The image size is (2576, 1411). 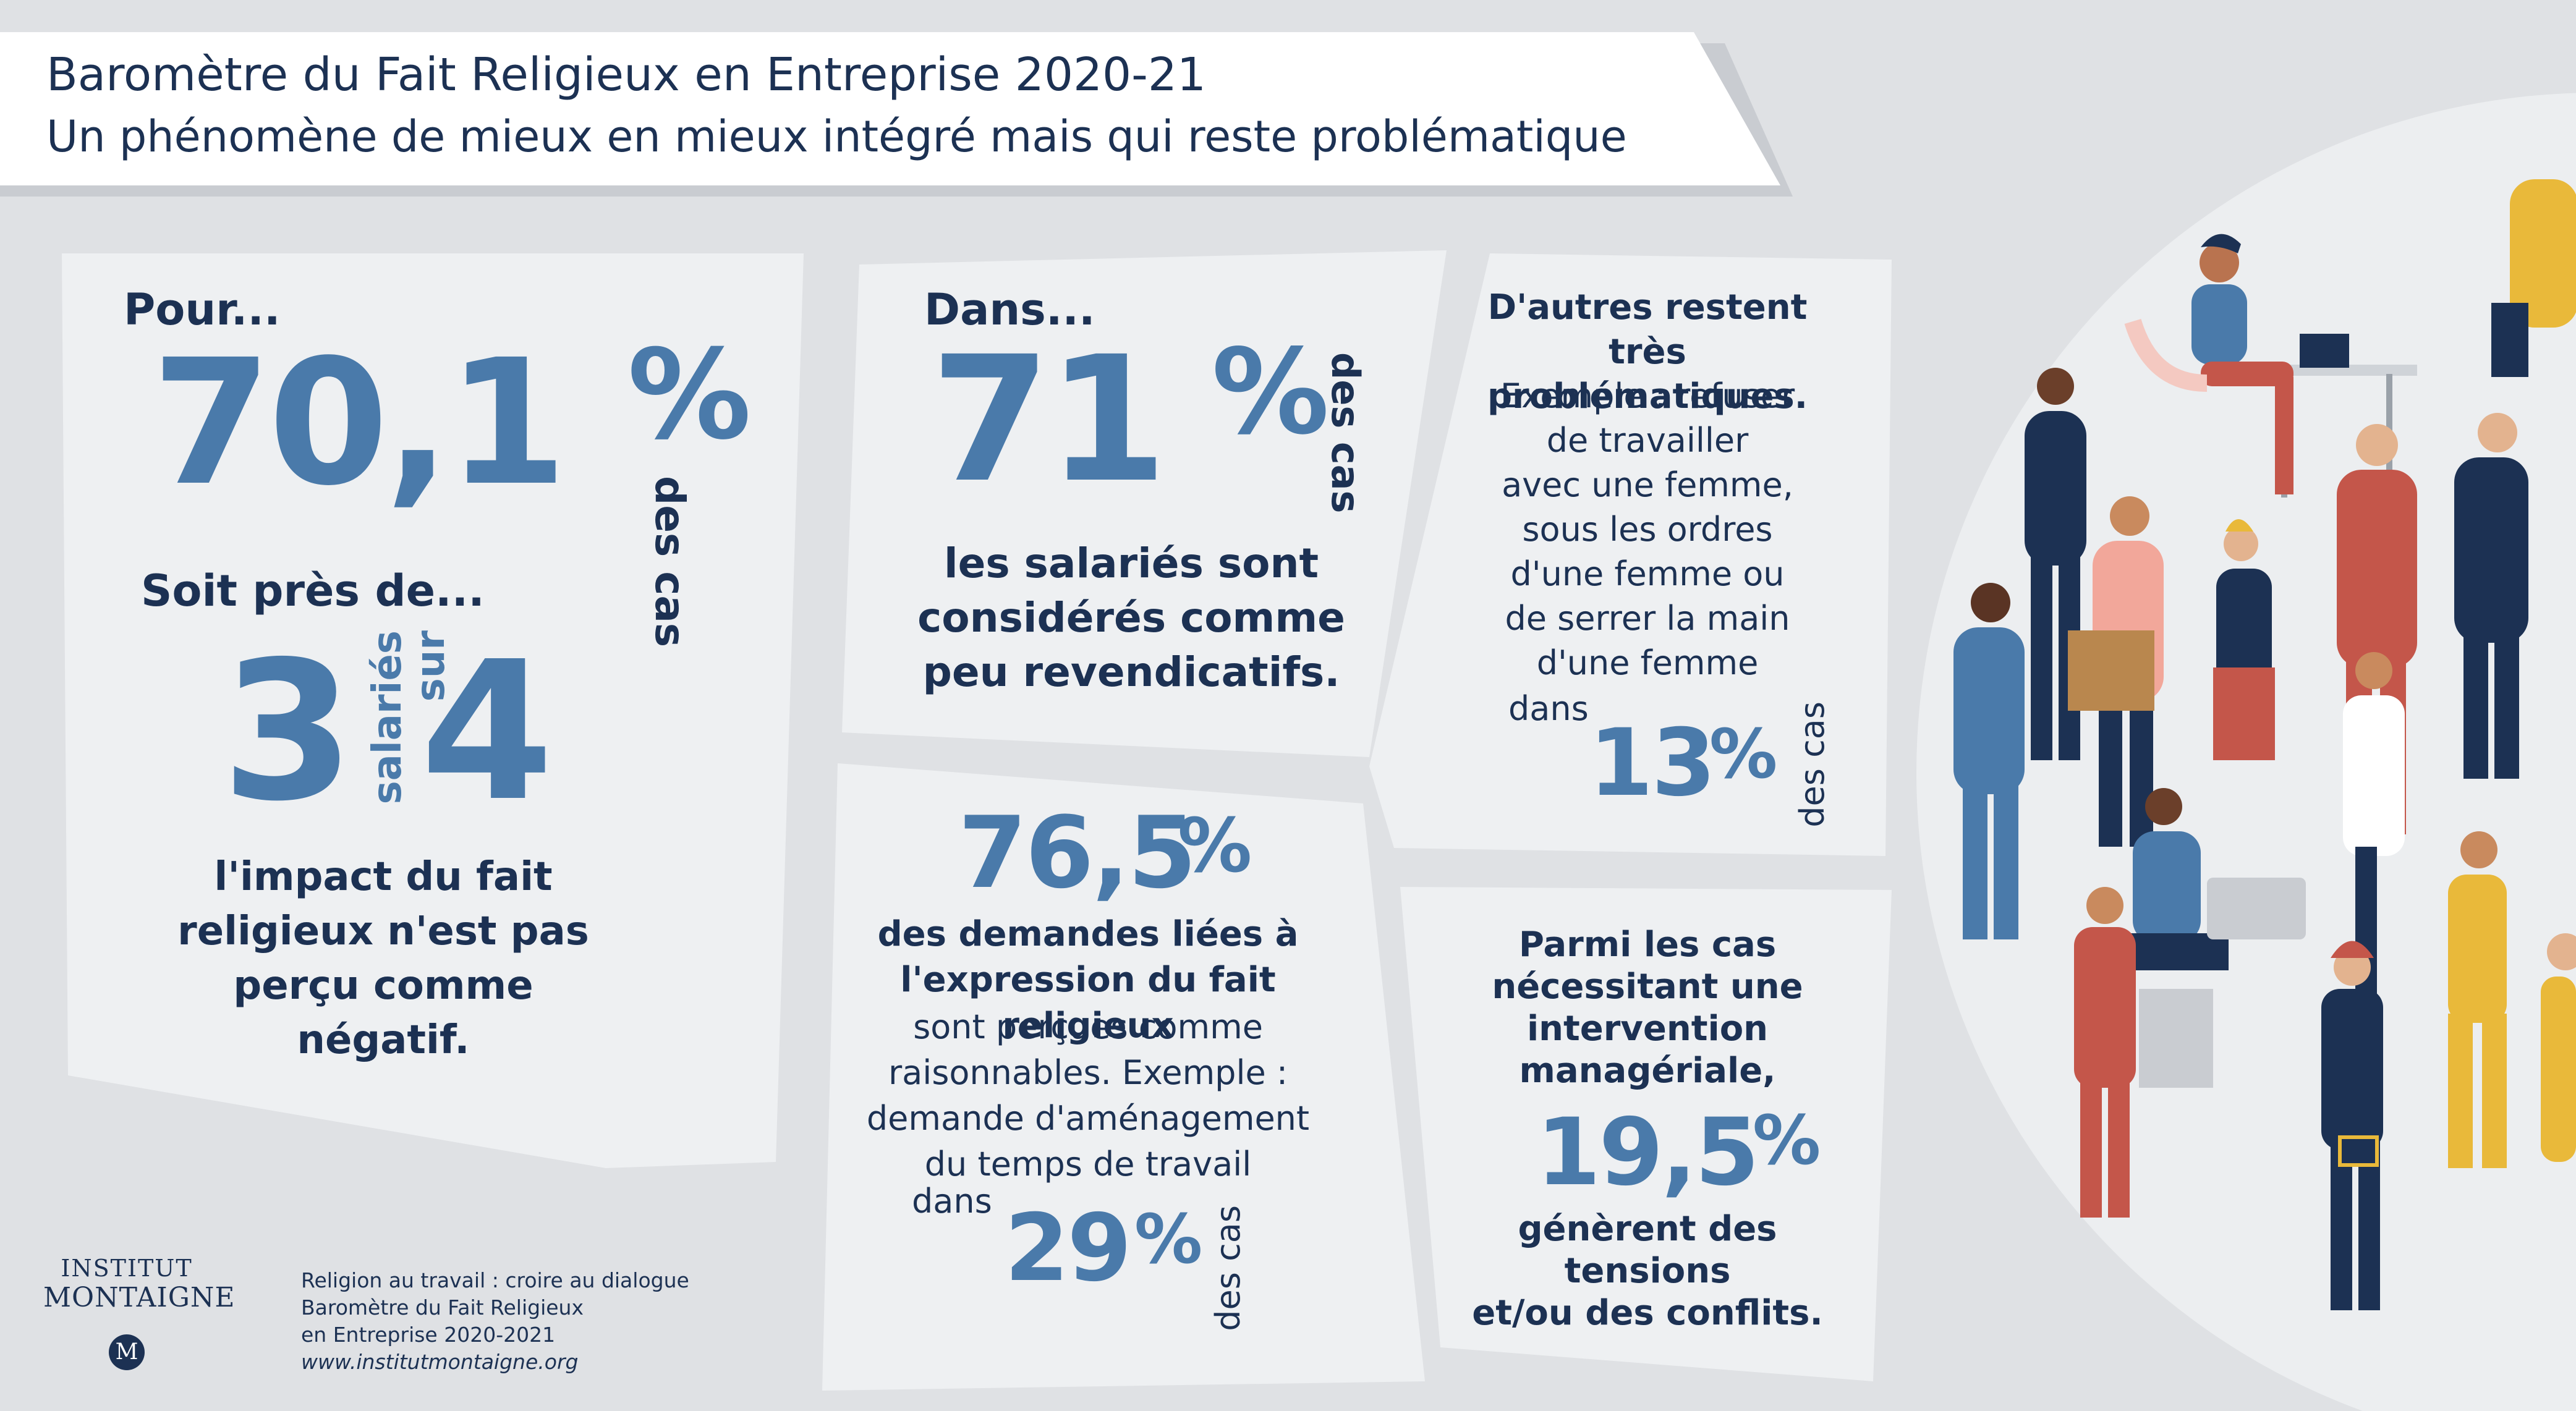 What do you see at coordinates (1647, 484) in the screenshot?
I see `panel-4-text-line: avec une femme,` at bounding box center [1647, 484].